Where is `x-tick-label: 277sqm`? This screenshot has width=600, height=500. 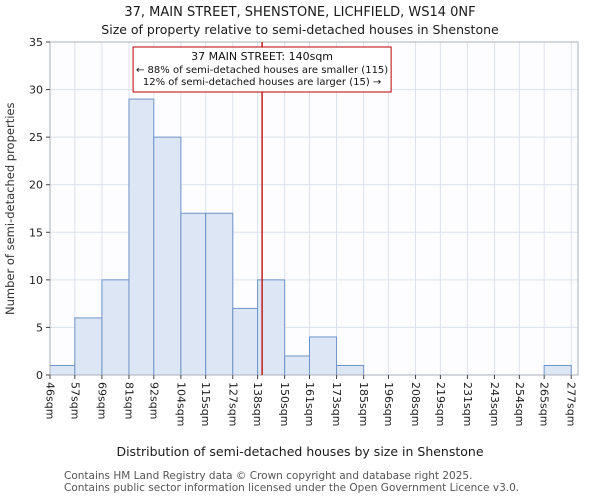 x-tick-label: 277sqm is located at coordinates (571, 404).